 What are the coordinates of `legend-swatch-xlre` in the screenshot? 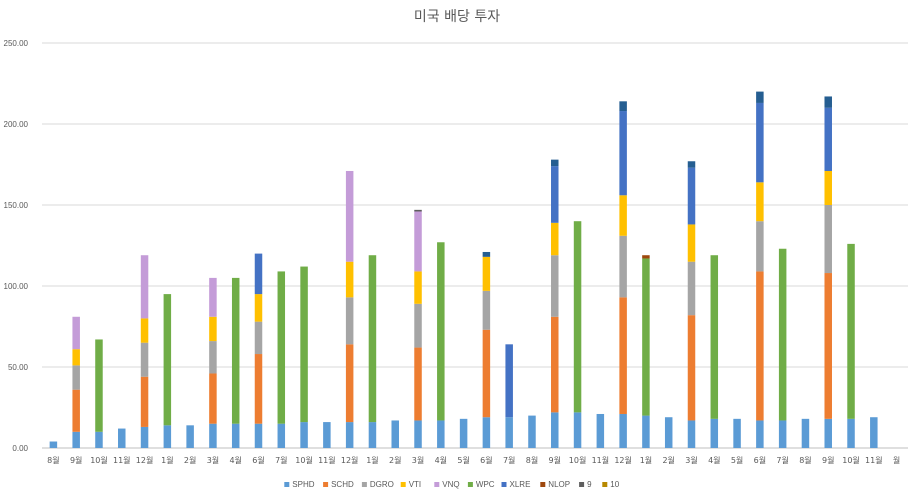 It's located at (504, 484).